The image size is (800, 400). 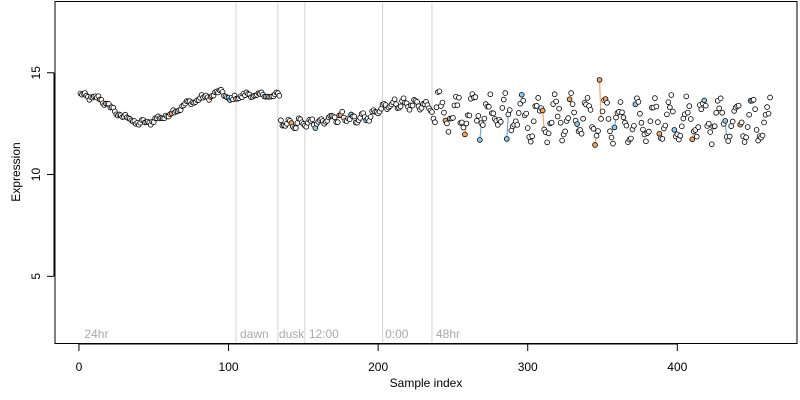 I want to click on y-axis: 5 10 15, so click(x=42, y=173).